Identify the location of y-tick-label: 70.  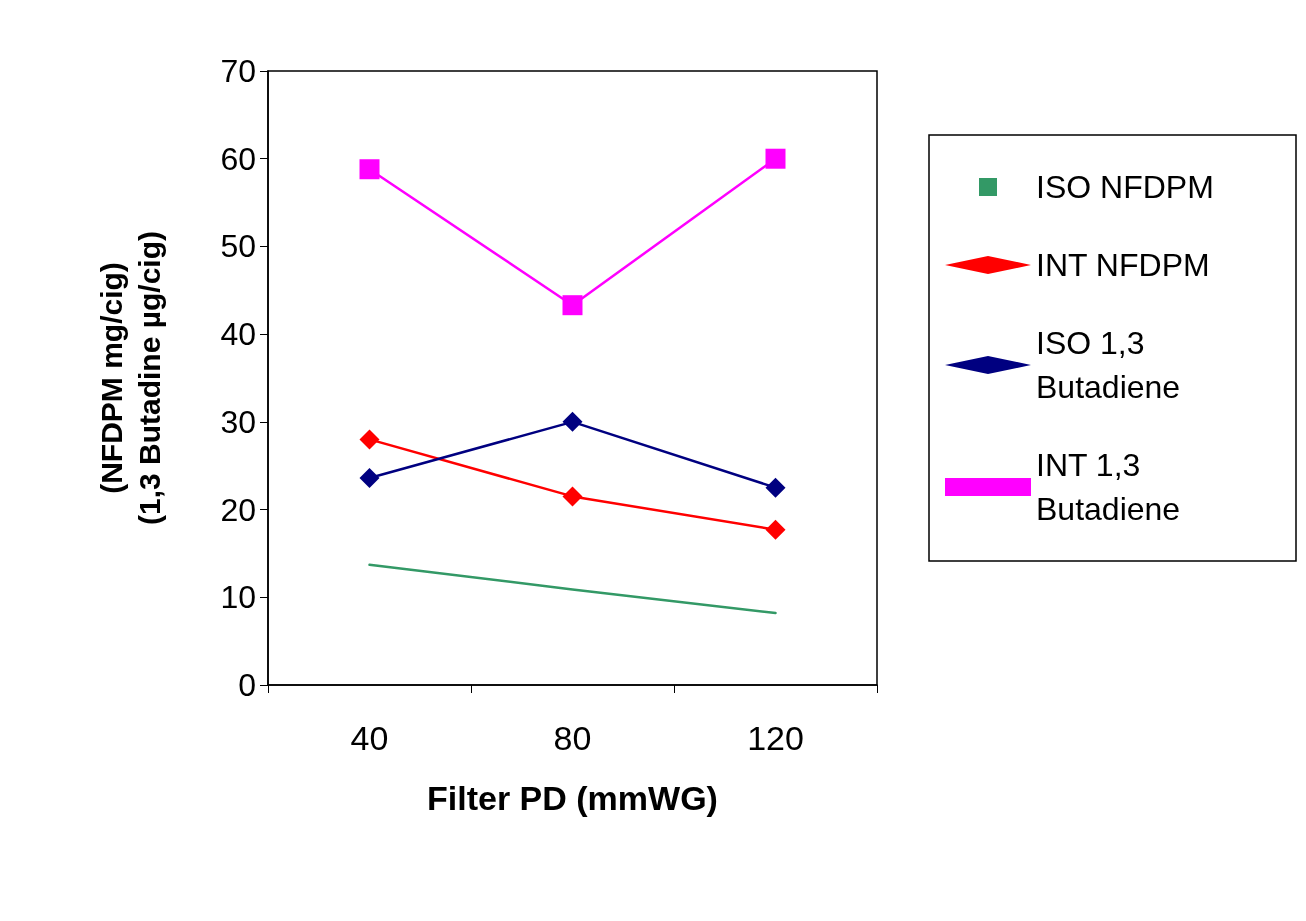
(238, 71).